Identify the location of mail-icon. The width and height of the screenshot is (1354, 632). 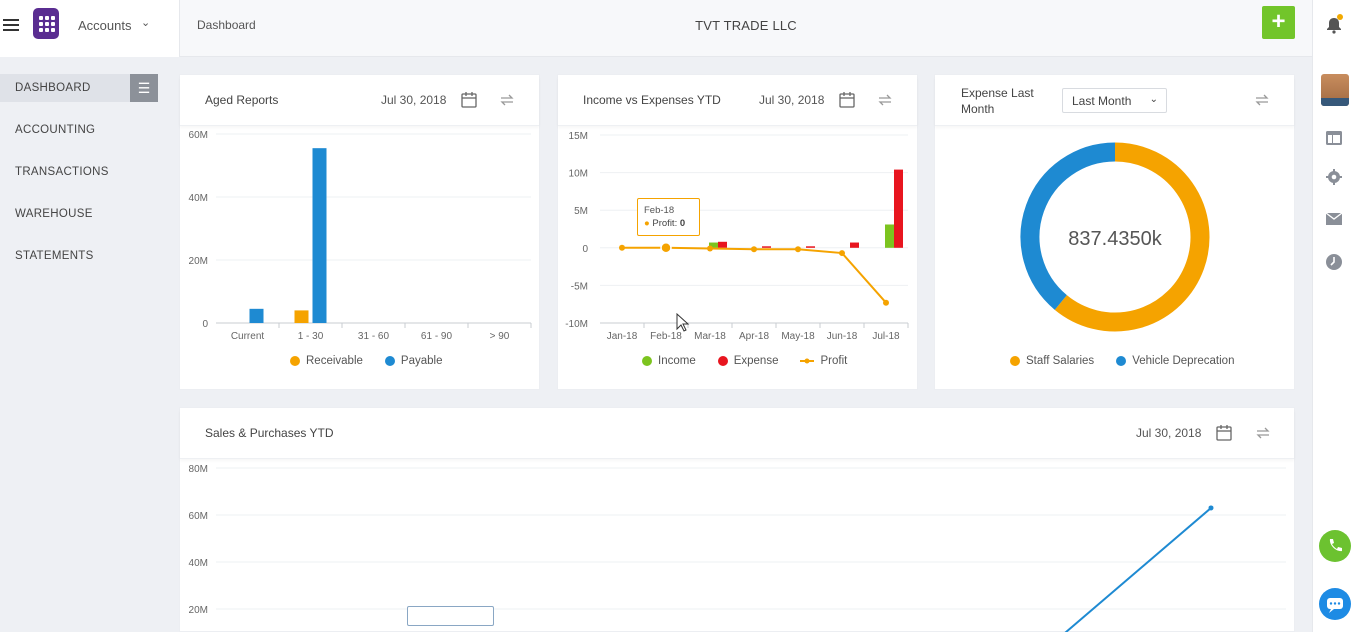
(1334, 219).